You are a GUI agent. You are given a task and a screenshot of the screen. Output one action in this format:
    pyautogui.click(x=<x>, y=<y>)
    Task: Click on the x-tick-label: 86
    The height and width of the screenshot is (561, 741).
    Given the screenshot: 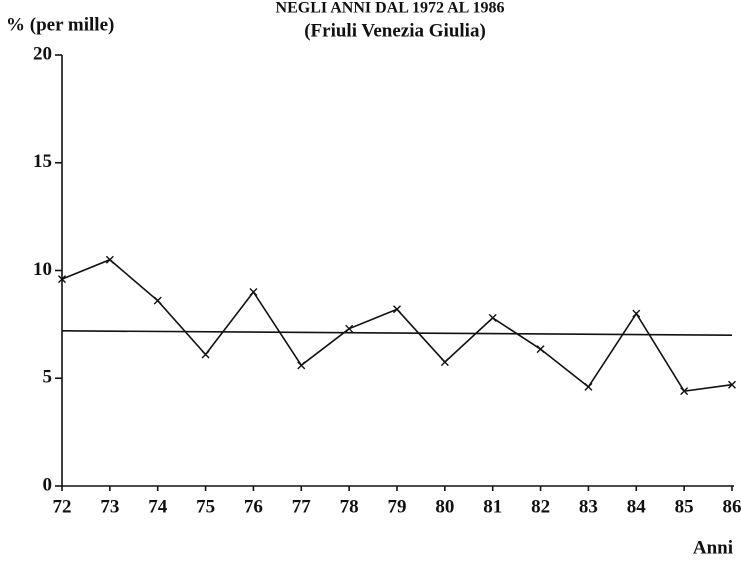 What is the action you would take?
    pyautogui.click(x=732, y=506)
    